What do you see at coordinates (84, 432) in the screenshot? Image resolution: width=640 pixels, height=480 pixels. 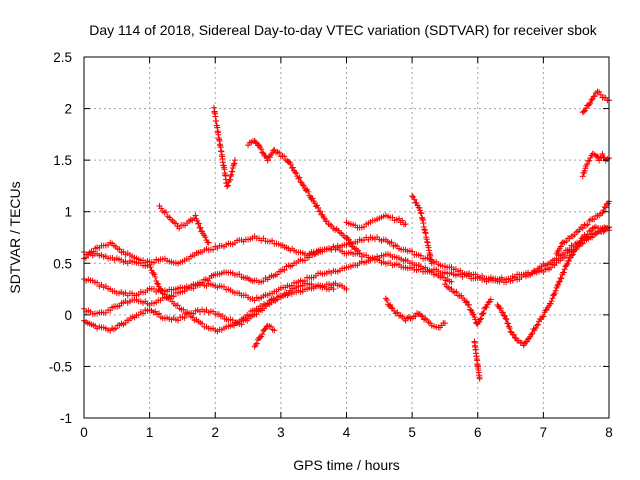 I see `x-tick-label: 0` at bounding box center [84, 432].